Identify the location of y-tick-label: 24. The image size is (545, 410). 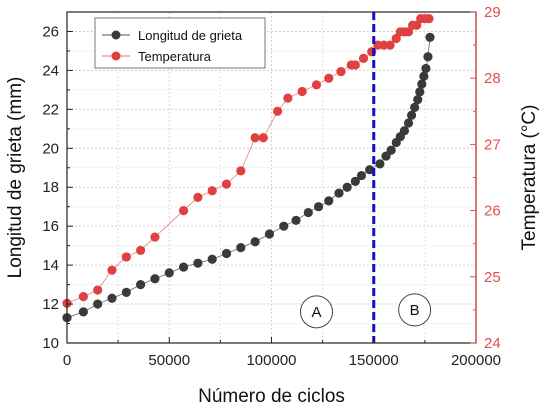
(50, 70).